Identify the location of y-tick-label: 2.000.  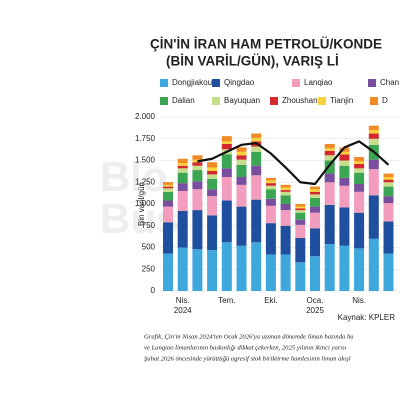
(145, 116).